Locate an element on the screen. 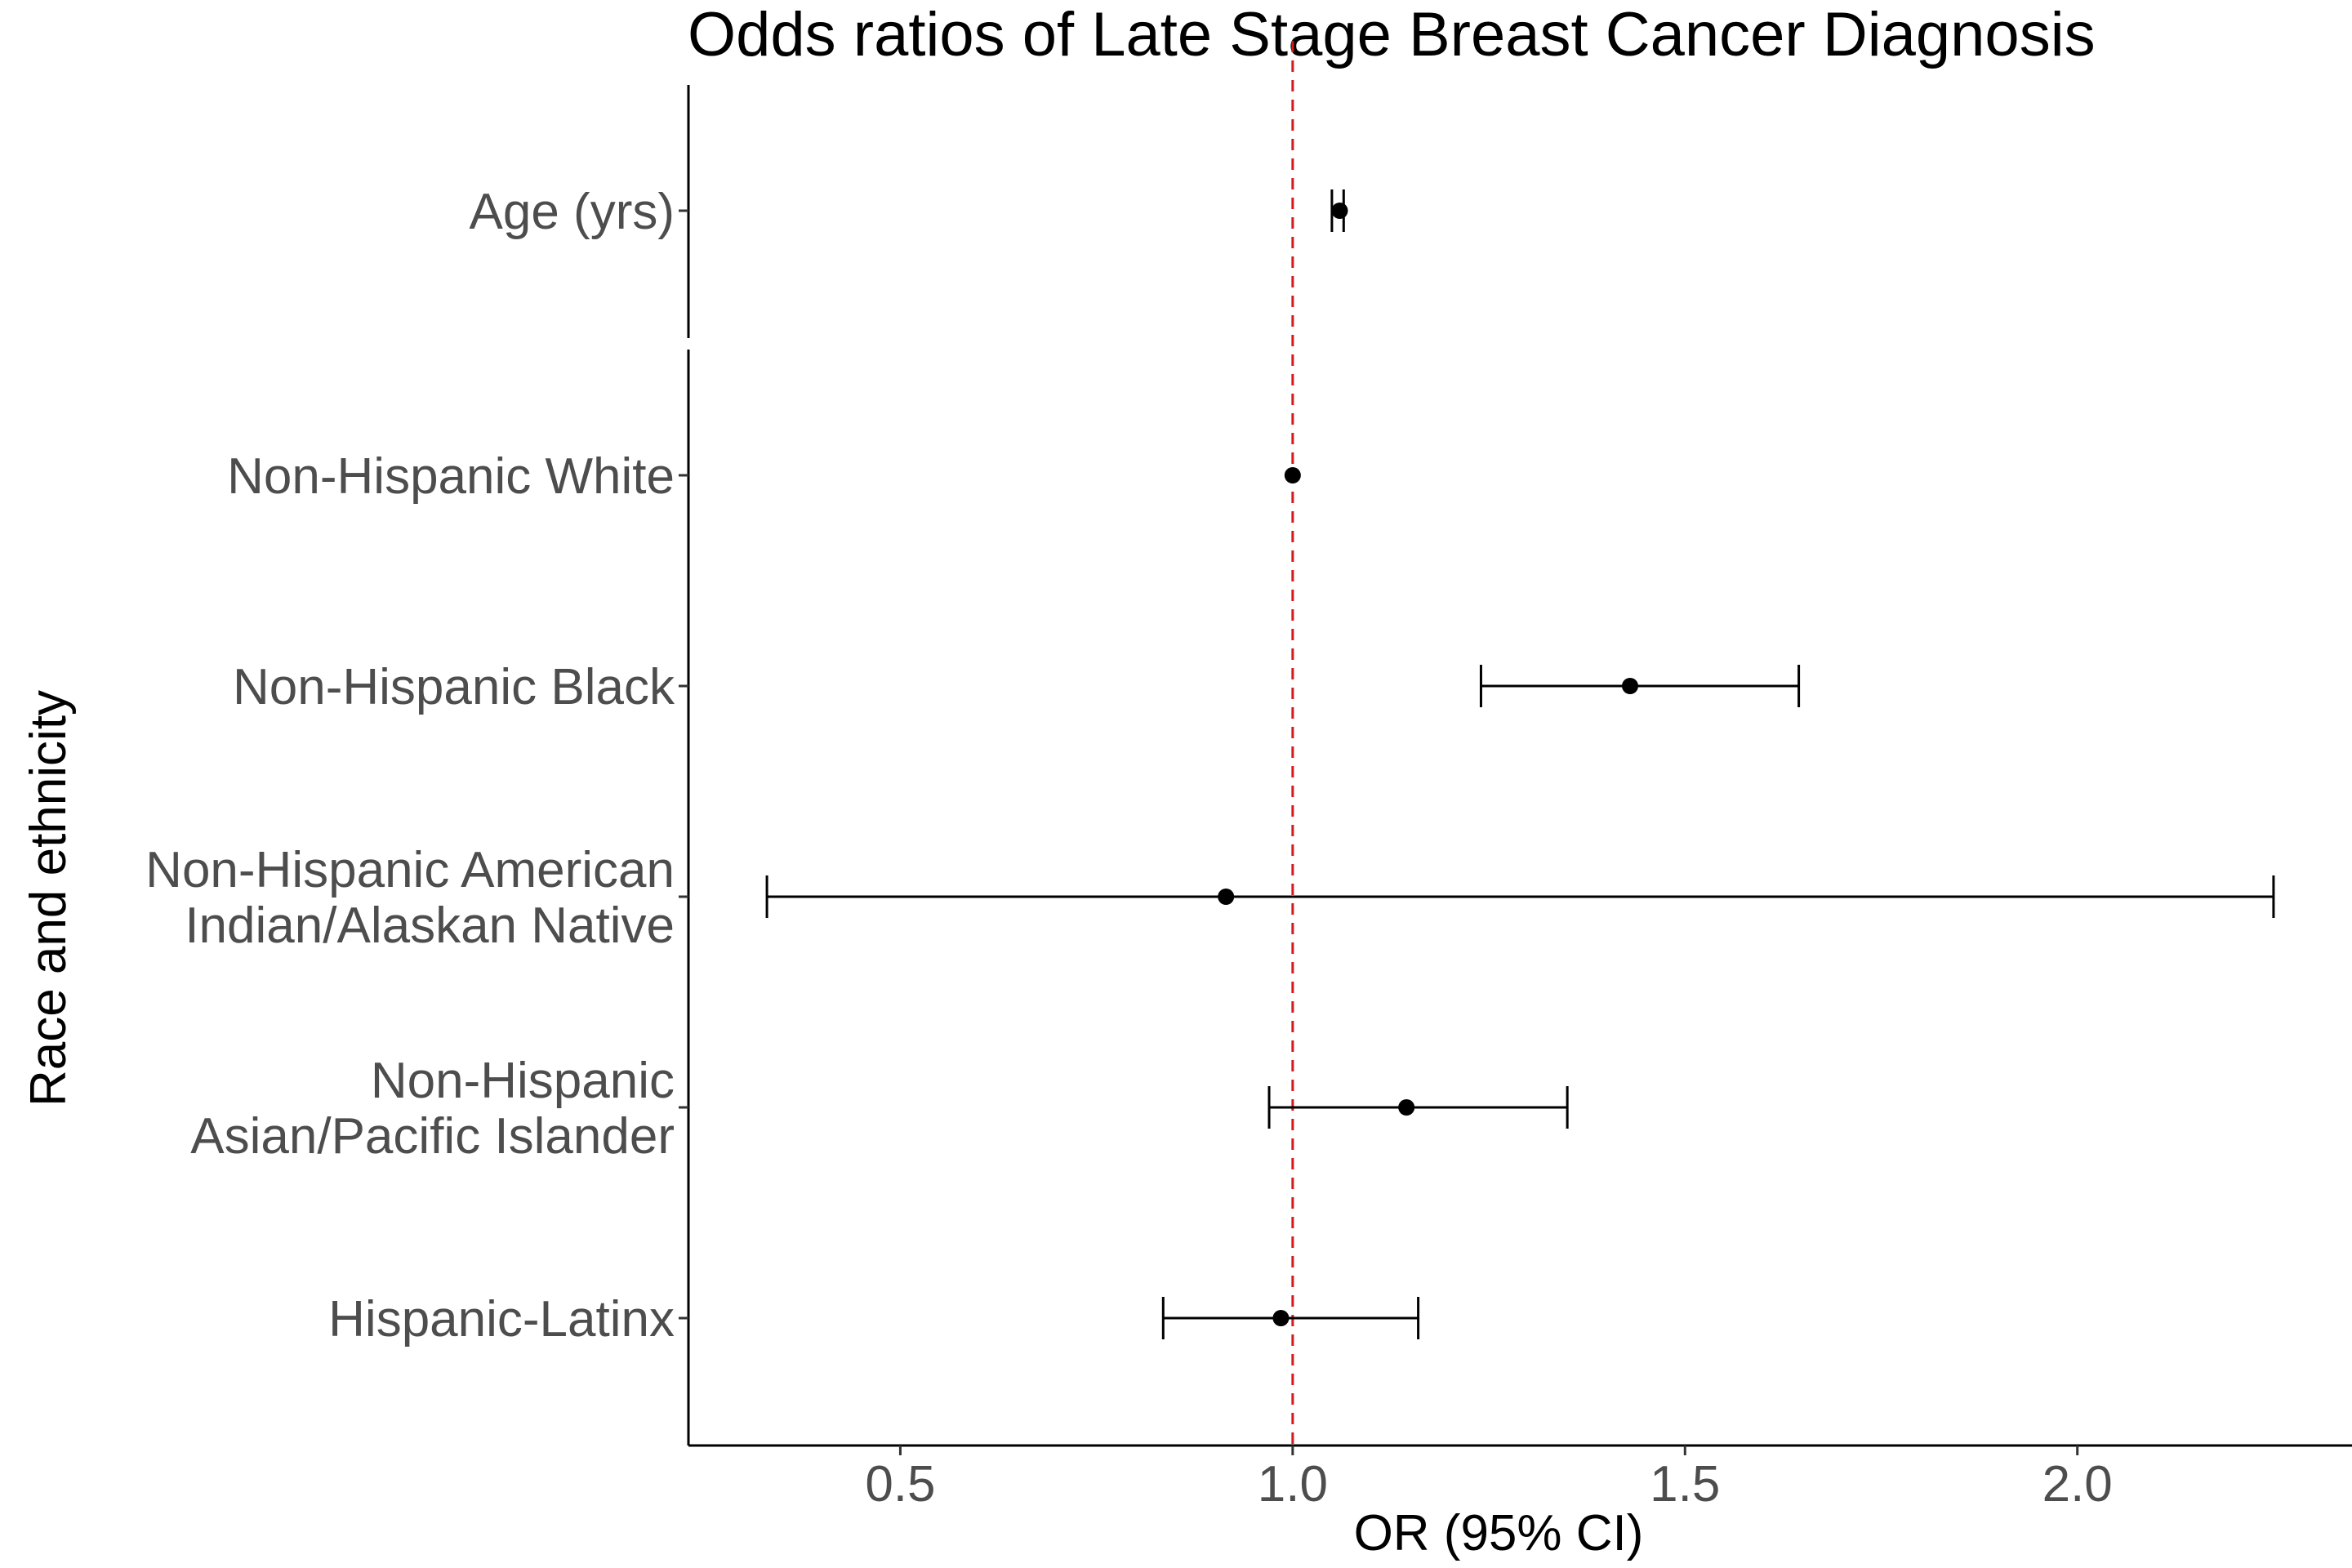 Image resolution: width=2352 pixels, height=1568 pixels. y-tick-label: Non-Hispanic White is located at coordinates (451, 476).